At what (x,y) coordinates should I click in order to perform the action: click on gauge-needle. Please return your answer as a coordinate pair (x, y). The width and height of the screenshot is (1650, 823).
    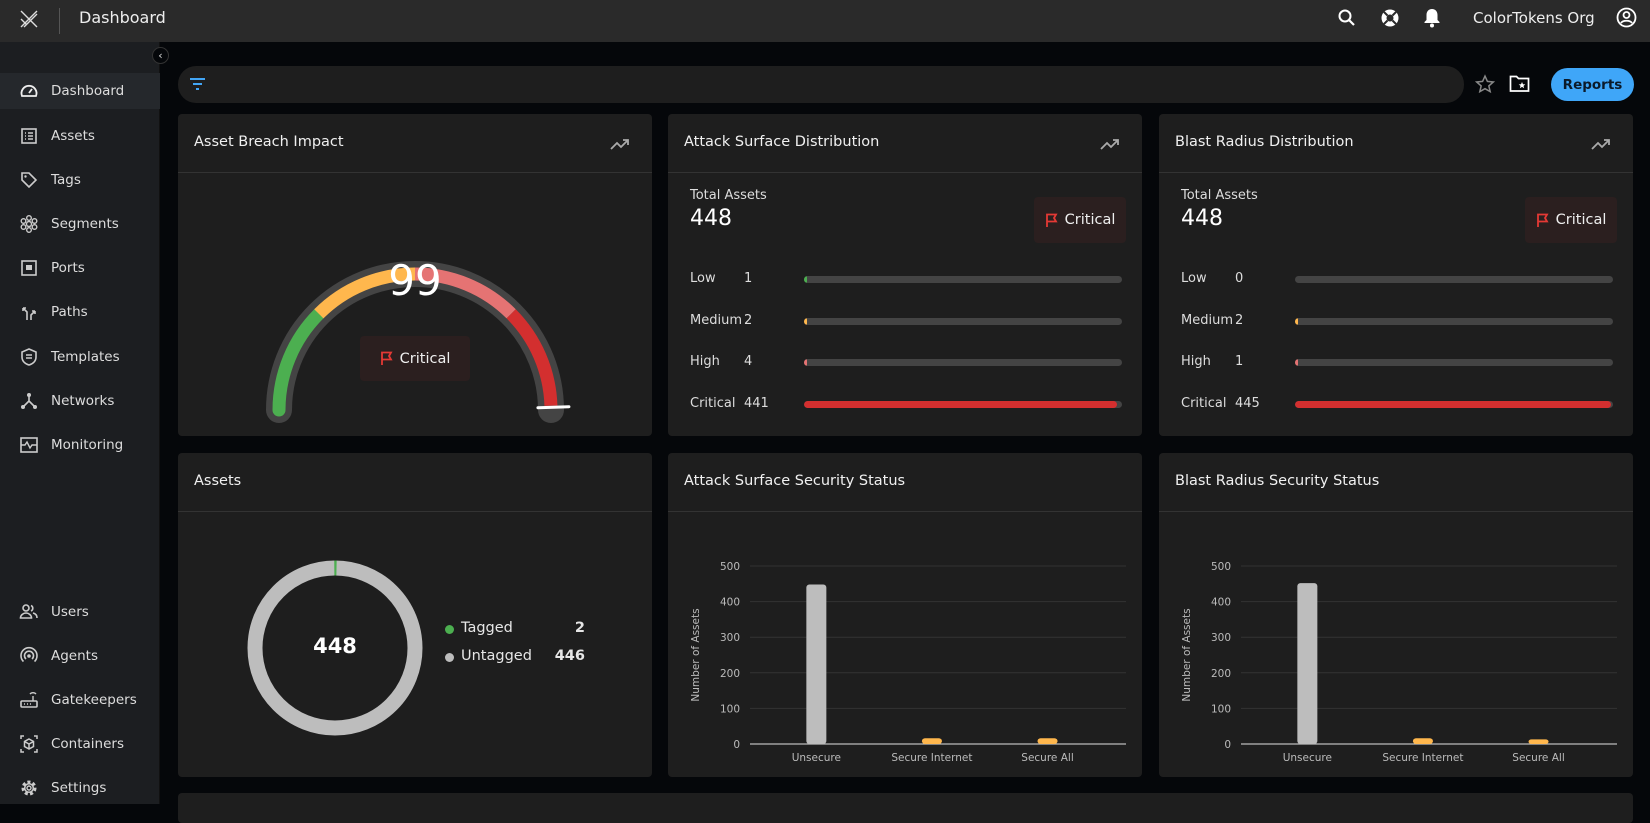
    Looking at the image, I should click on (553, 407).